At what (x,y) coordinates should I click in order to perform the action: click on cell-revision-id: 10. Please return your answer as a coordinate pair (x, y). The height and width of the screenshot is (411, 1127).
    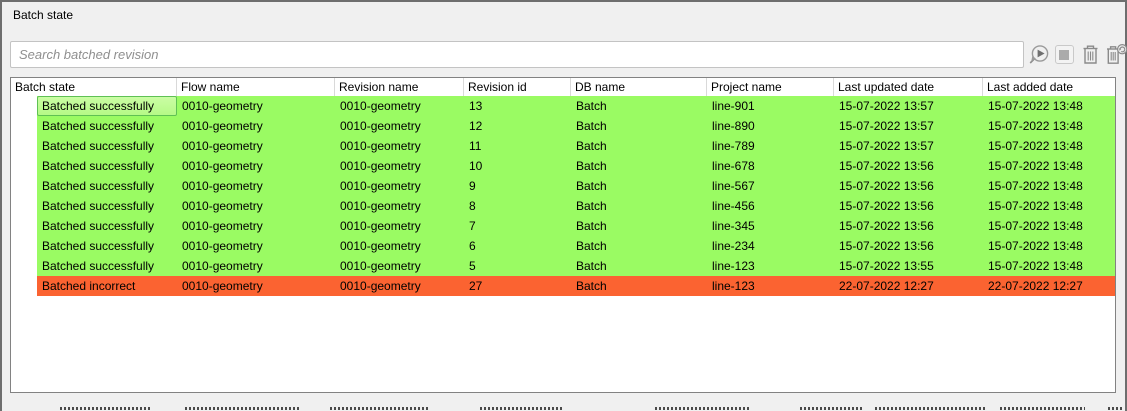
    Looking at the image, I should click on (476, 166).